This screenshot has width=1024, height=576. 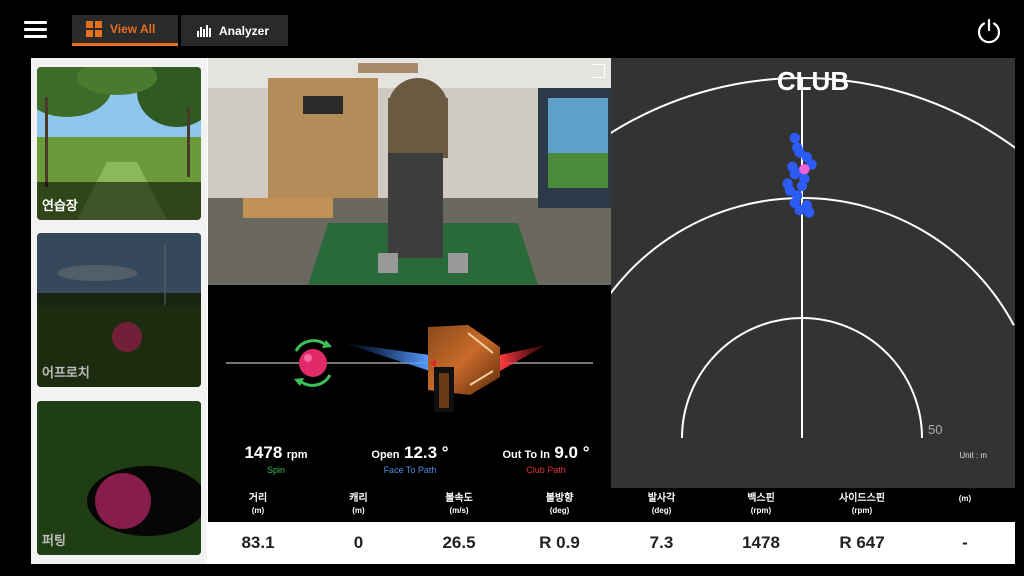 What do you see at coordinates (862, 504) in the screenshot?
I see `table-header: 사이드스핀 (rpm)` at bounding box center [862, 504].